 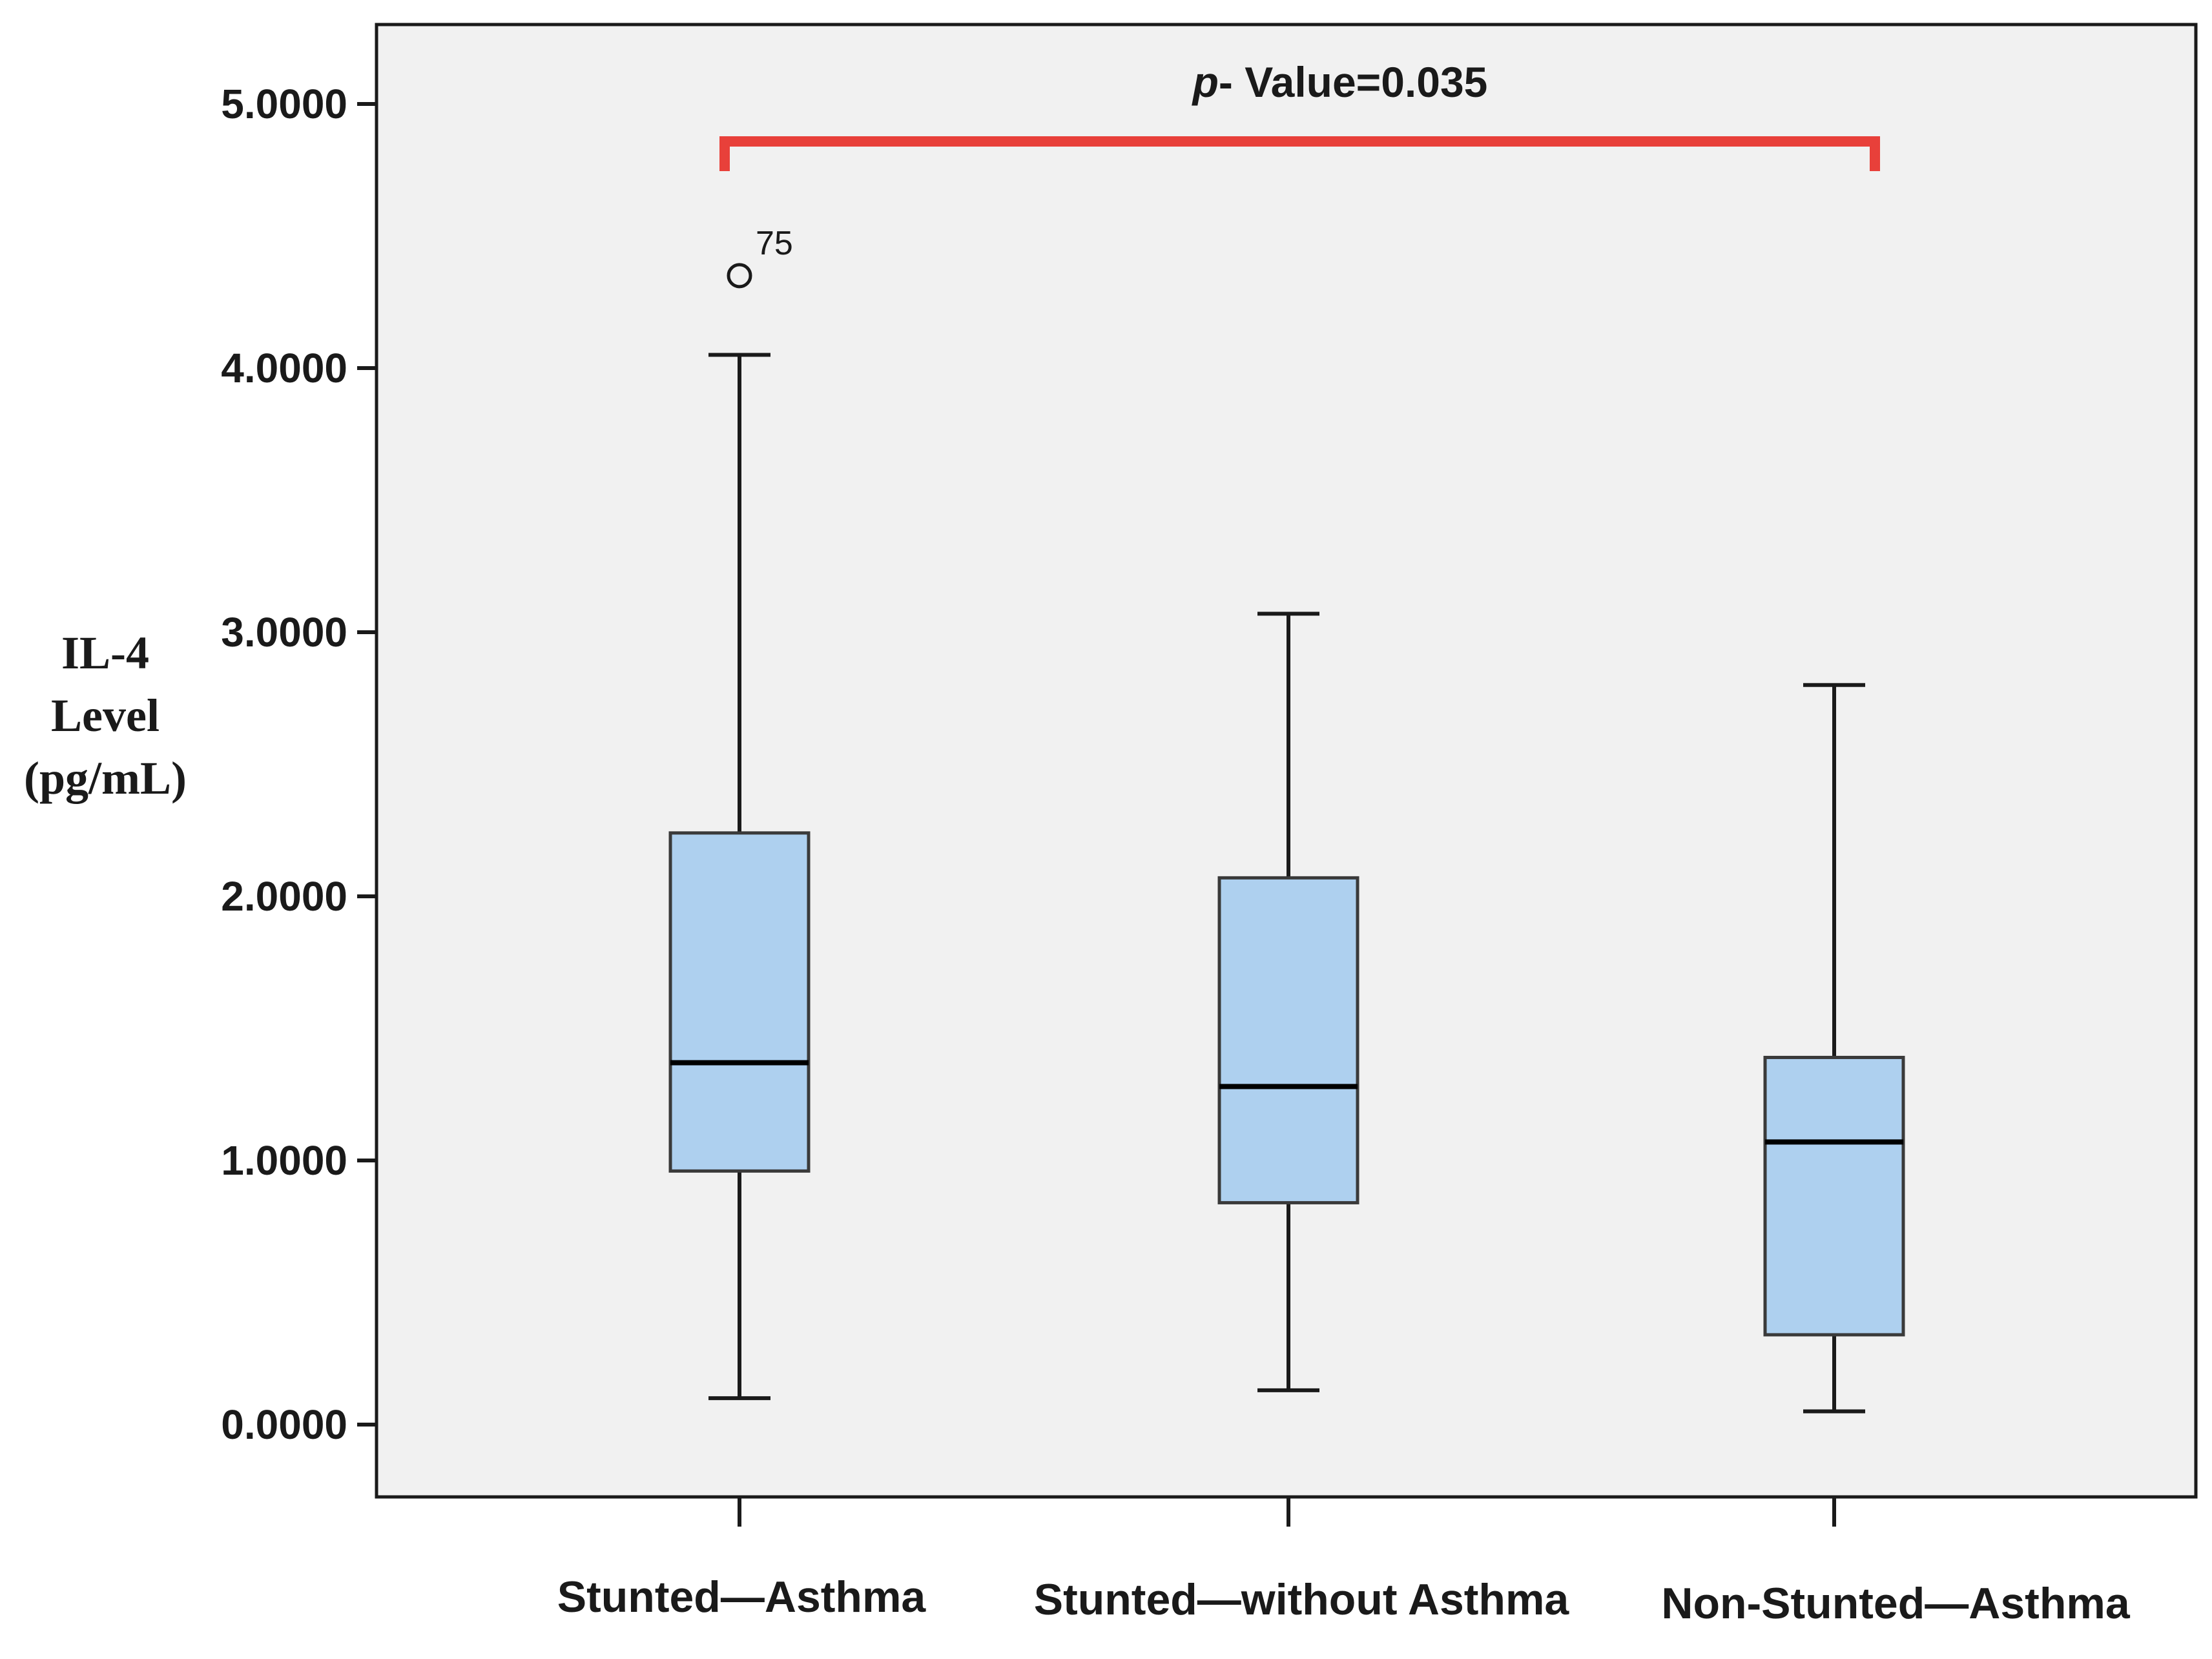 What do you see at coordinates (774, 243) in the screenshot?
I see `outlier-label: 75` at bounding box center [774, 243].